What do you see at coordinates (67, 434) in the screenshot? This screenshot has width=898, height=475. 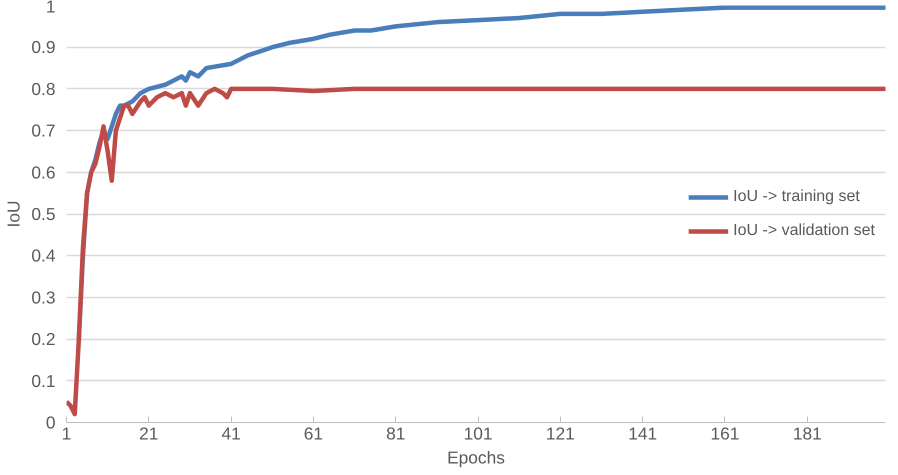 I see `x-tick-label: 1` at bounding box center [67, 434].